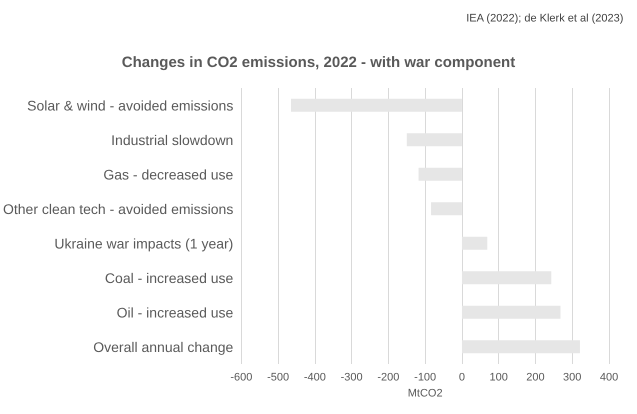 This screenshot has height=414, width=637. Describe the element at coordinates (118, 208) in the screenshot. I see `y-tick-label: Other clean tech - avoided emissions` at that location.